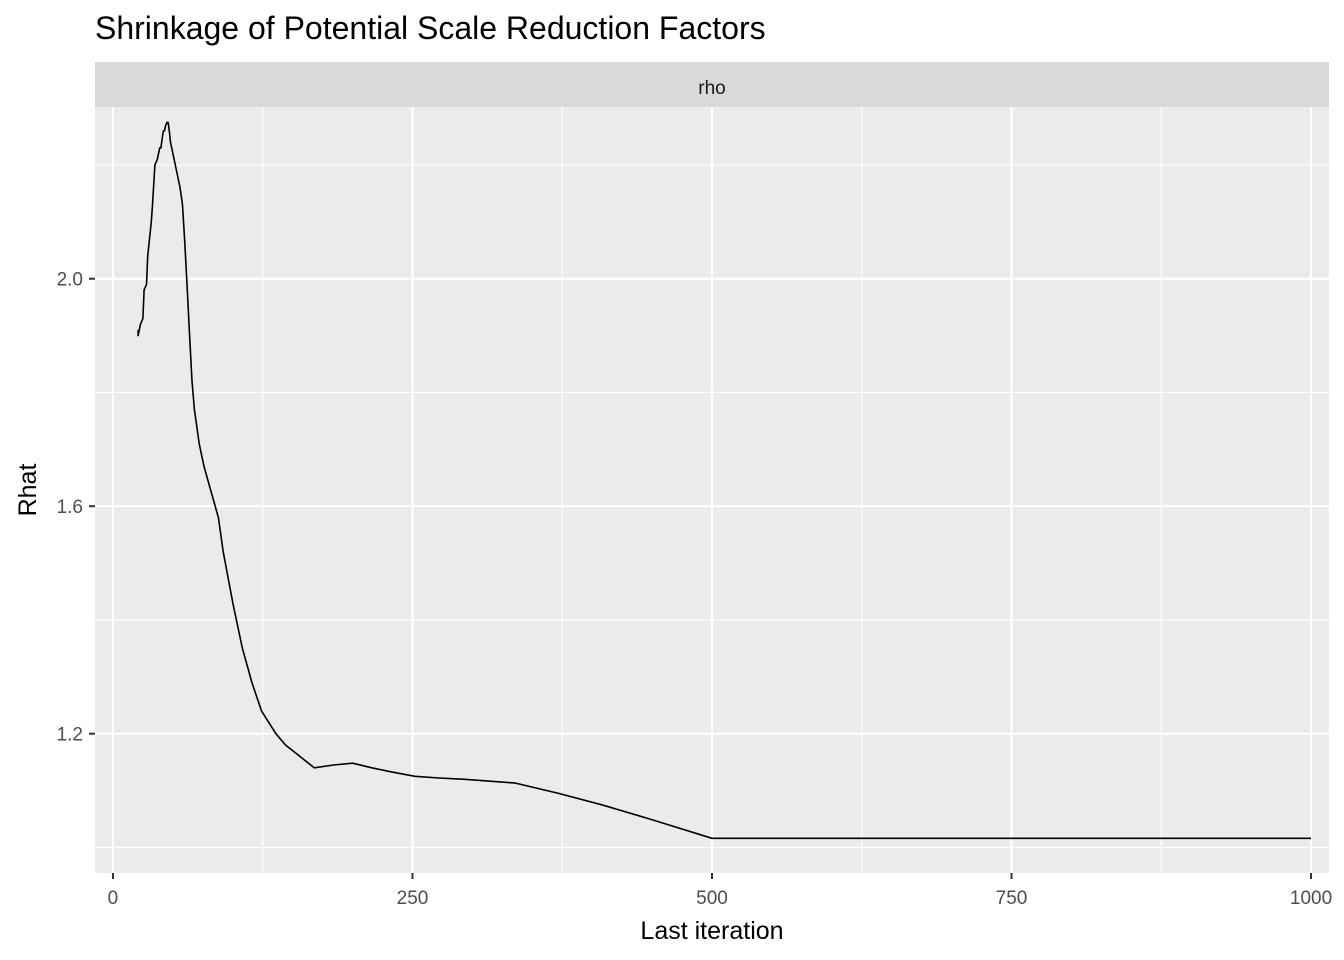  I want to click on x-tick-label: 500, so click(712, 898).